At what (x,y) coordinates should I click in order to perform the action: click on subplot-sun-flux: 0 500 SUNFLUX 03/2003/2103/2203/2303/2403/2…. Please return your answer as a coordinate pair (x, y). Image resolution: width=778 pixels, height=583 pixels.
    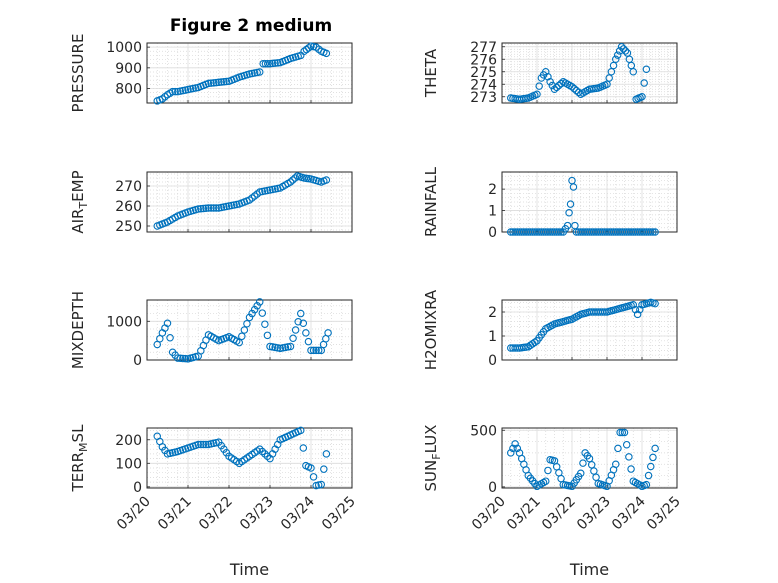
    Looking at the image, I should click on (553, 501).